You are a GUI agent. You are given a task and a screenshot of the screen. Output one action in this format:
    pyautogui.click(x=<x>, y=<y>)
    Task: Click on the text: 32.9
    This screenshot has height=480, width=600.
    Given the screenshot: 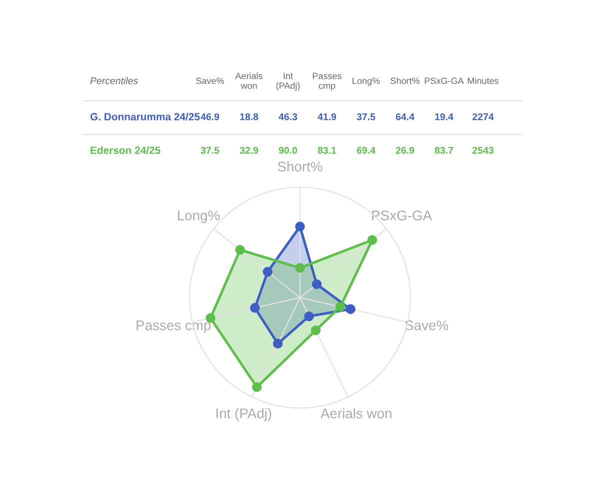 What is the action you would take?
    pyautogui.click(x=249, y=150)
    